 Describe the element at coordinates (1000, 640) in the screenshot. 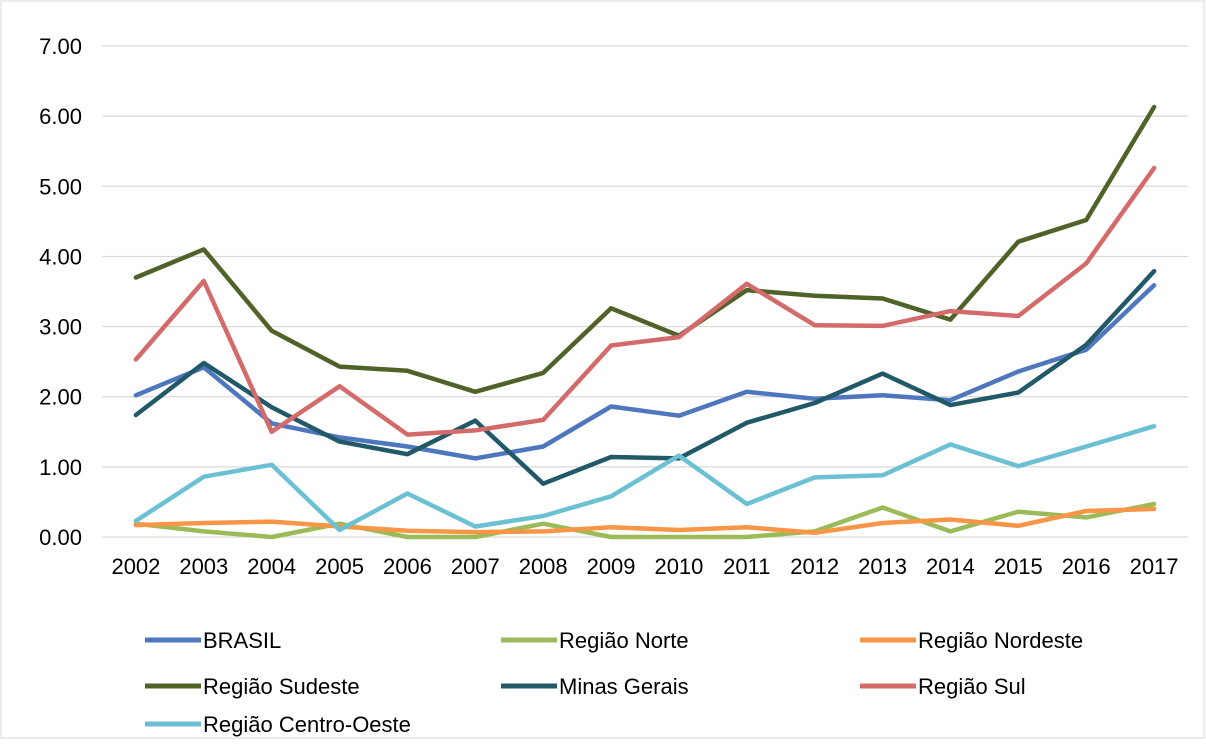

I see `legend-label: Região Nordeste` at that location.